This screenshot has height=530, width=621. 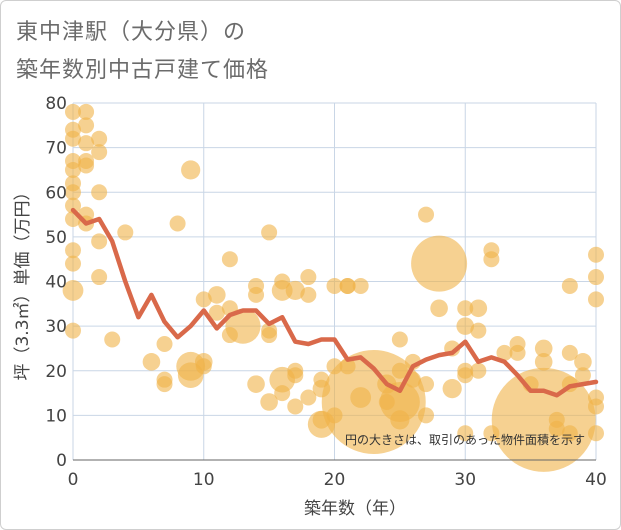 What do you see at coordinates (73, 480) in the screenshot?
I see `x-tick-label: 0` at bounding box center [73, 480].